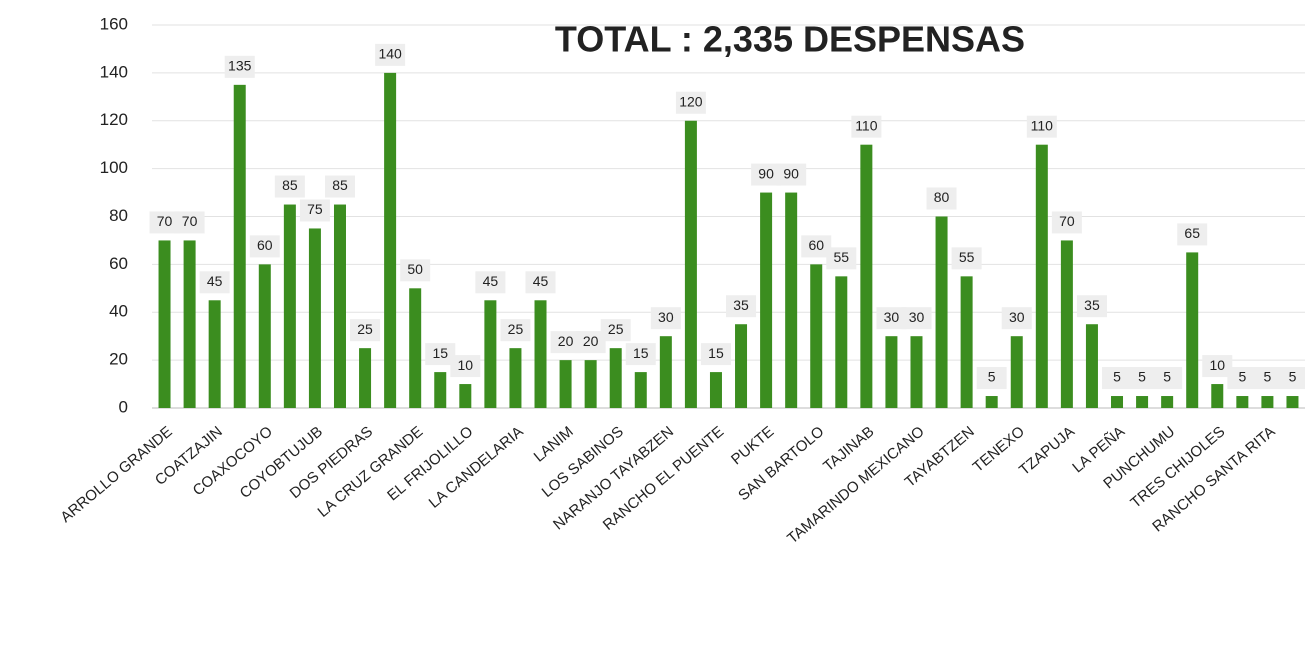 This screenshot has width=1305, height=657. I want to click on x-tick-label: EL FRIJOLILLO, so click(430, 463).